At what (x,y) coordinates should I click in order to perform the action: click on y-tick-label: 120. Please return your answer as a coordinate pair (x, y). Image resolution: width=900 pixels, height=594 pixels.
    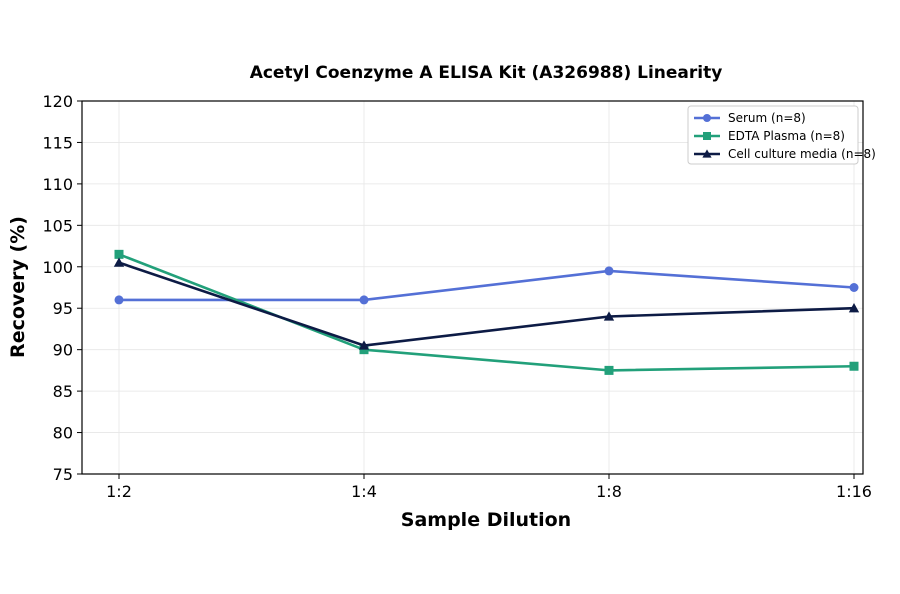
    Looking at the image, I should click on (57, 101).